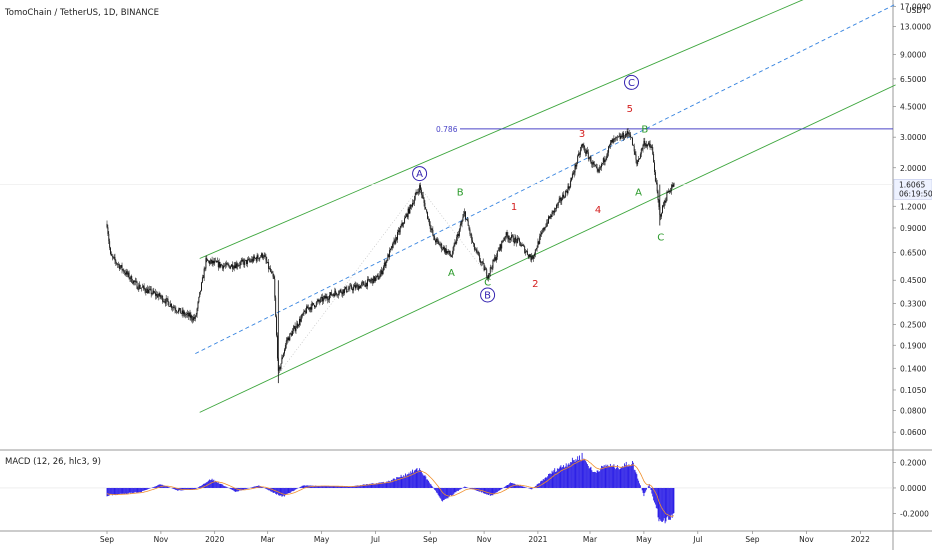 The image size is (932, 550). What do you see at coordinates (268, 539) in the screenshot?
I see `time-tick-label: Mar` at bounding box center [268, 539].